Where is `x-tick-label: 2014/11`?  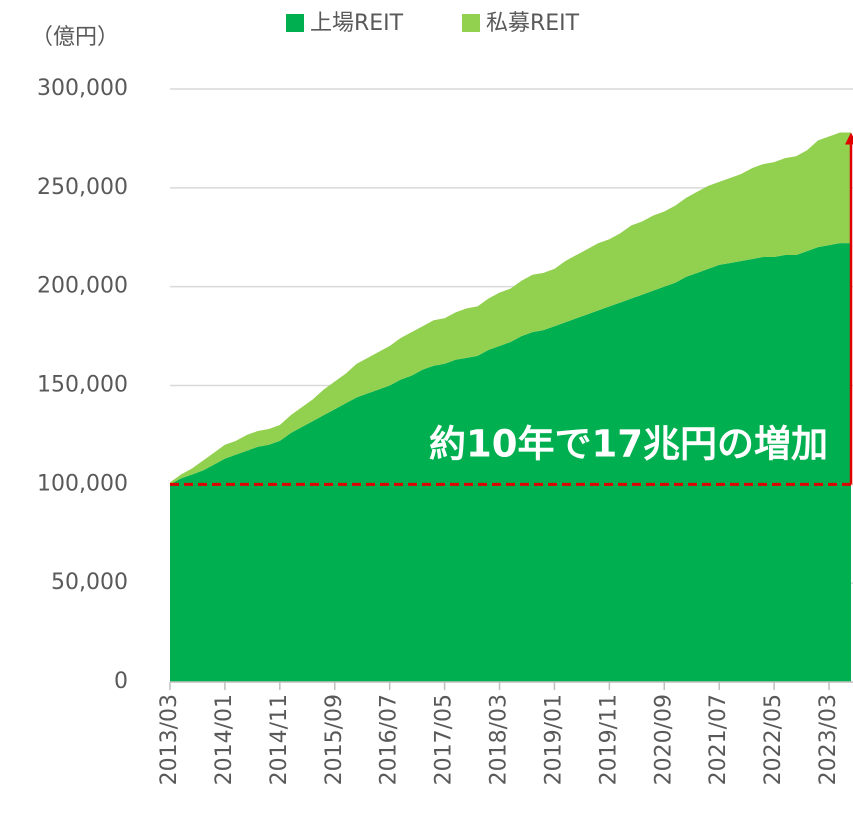
x-tick-label: 2014/11 is located at coordinates (279, 739).